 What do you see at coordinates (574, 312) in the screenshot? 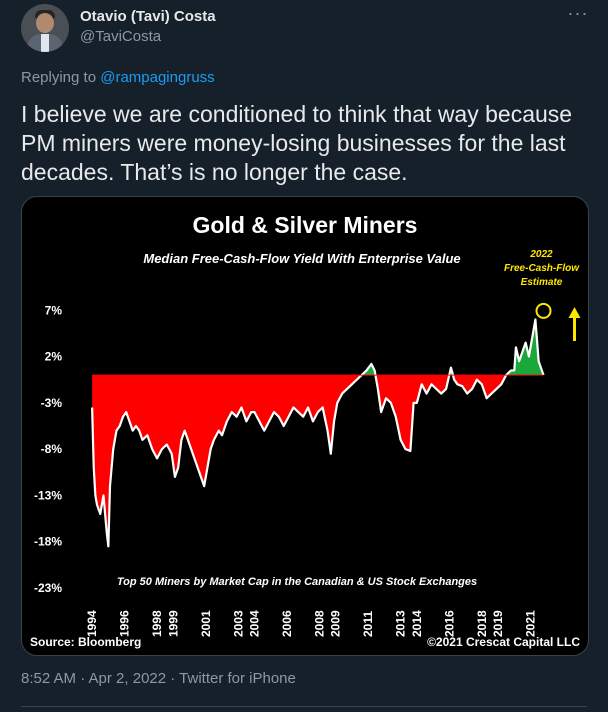
I see `up-arrow-head-icon` at bounding box center [574, 312].